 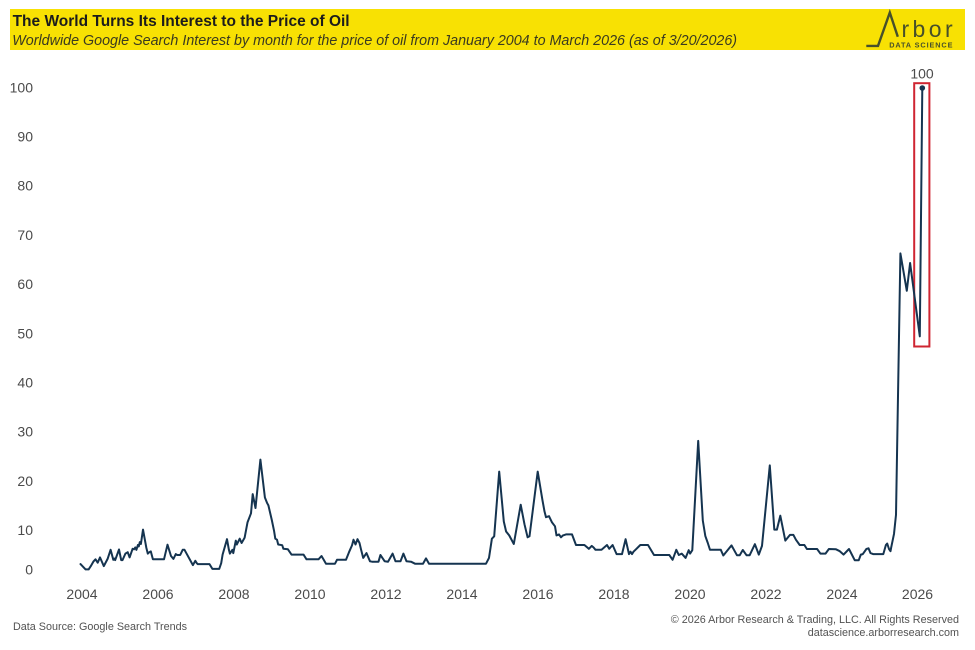 What do you see at coordinates (25, 530) in the screenshot?
I see `svg-text: 10` at bounding box center [25, 530].